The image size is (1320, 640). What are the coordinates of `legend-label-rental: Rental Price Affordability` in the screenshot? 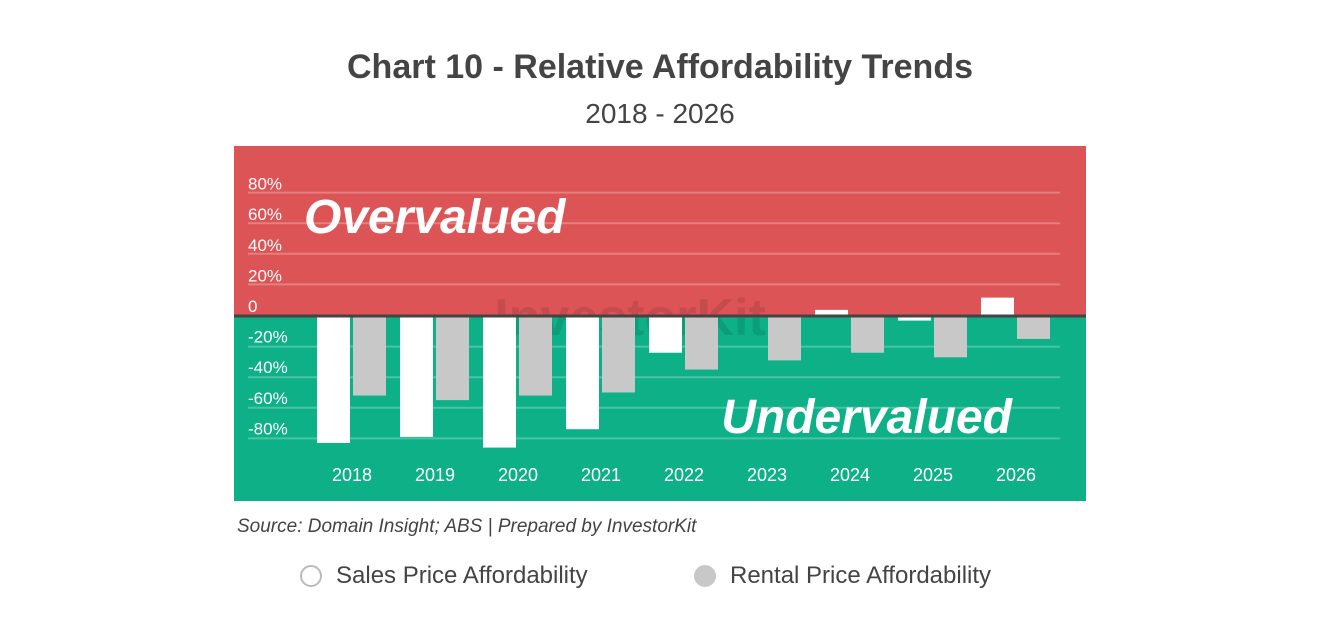 It's located at (861, 575).